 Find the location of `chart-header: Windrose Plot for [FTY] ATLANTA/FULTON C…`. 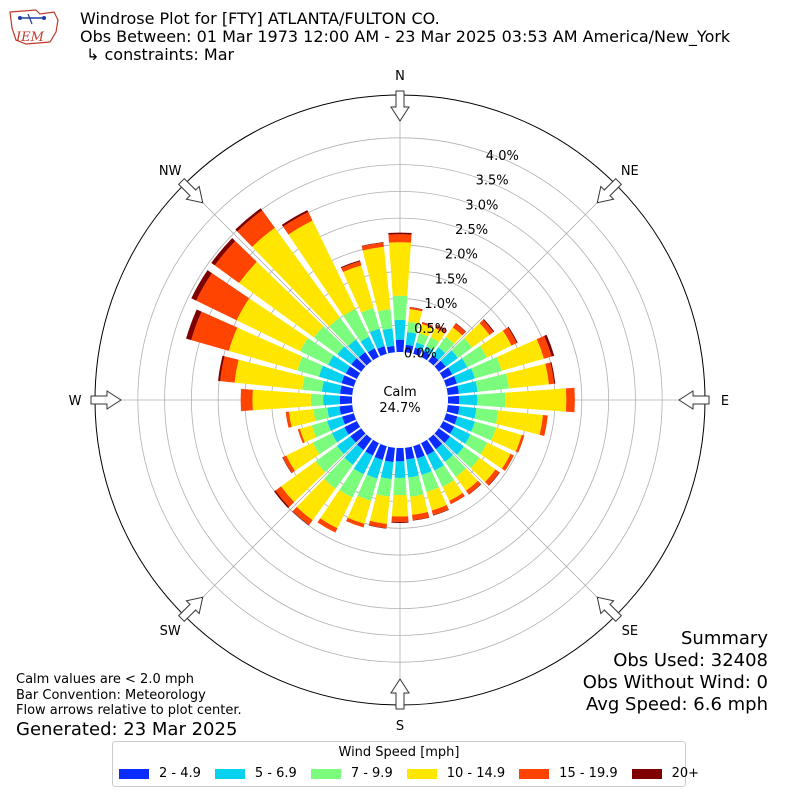

chart-header: Windrose Plot for [FTY] ATLANTA/FULTON C… is located at coordinates (405, 37).